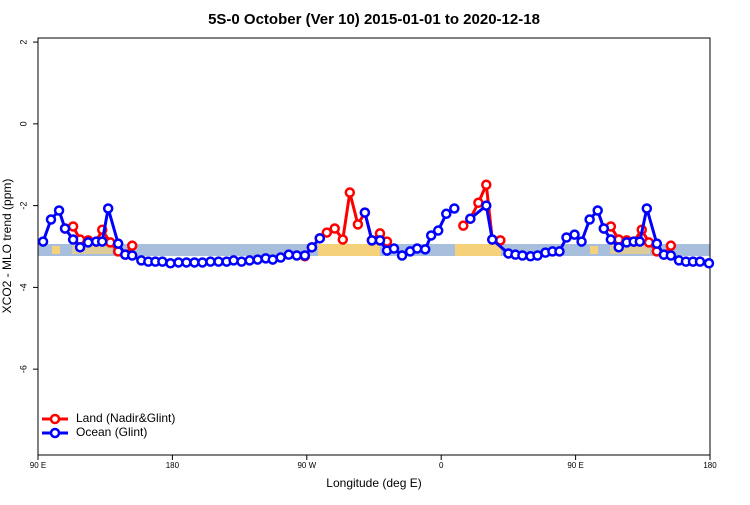  What do you see at coordinates (23, 206) in the screenshot?
I see `y-tick-label: -2` at bounding box center [23, 206].